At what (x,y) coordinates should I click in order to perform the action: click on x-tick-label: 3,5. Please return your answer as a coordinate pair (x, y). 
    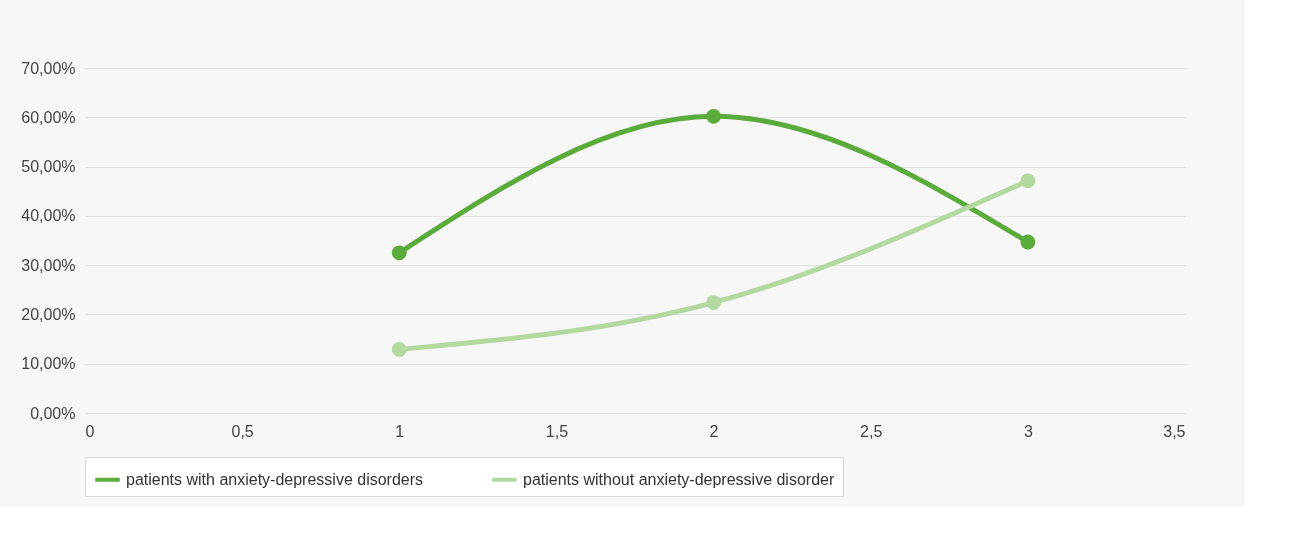
    Looking at the image, I should click on (1174, 431).